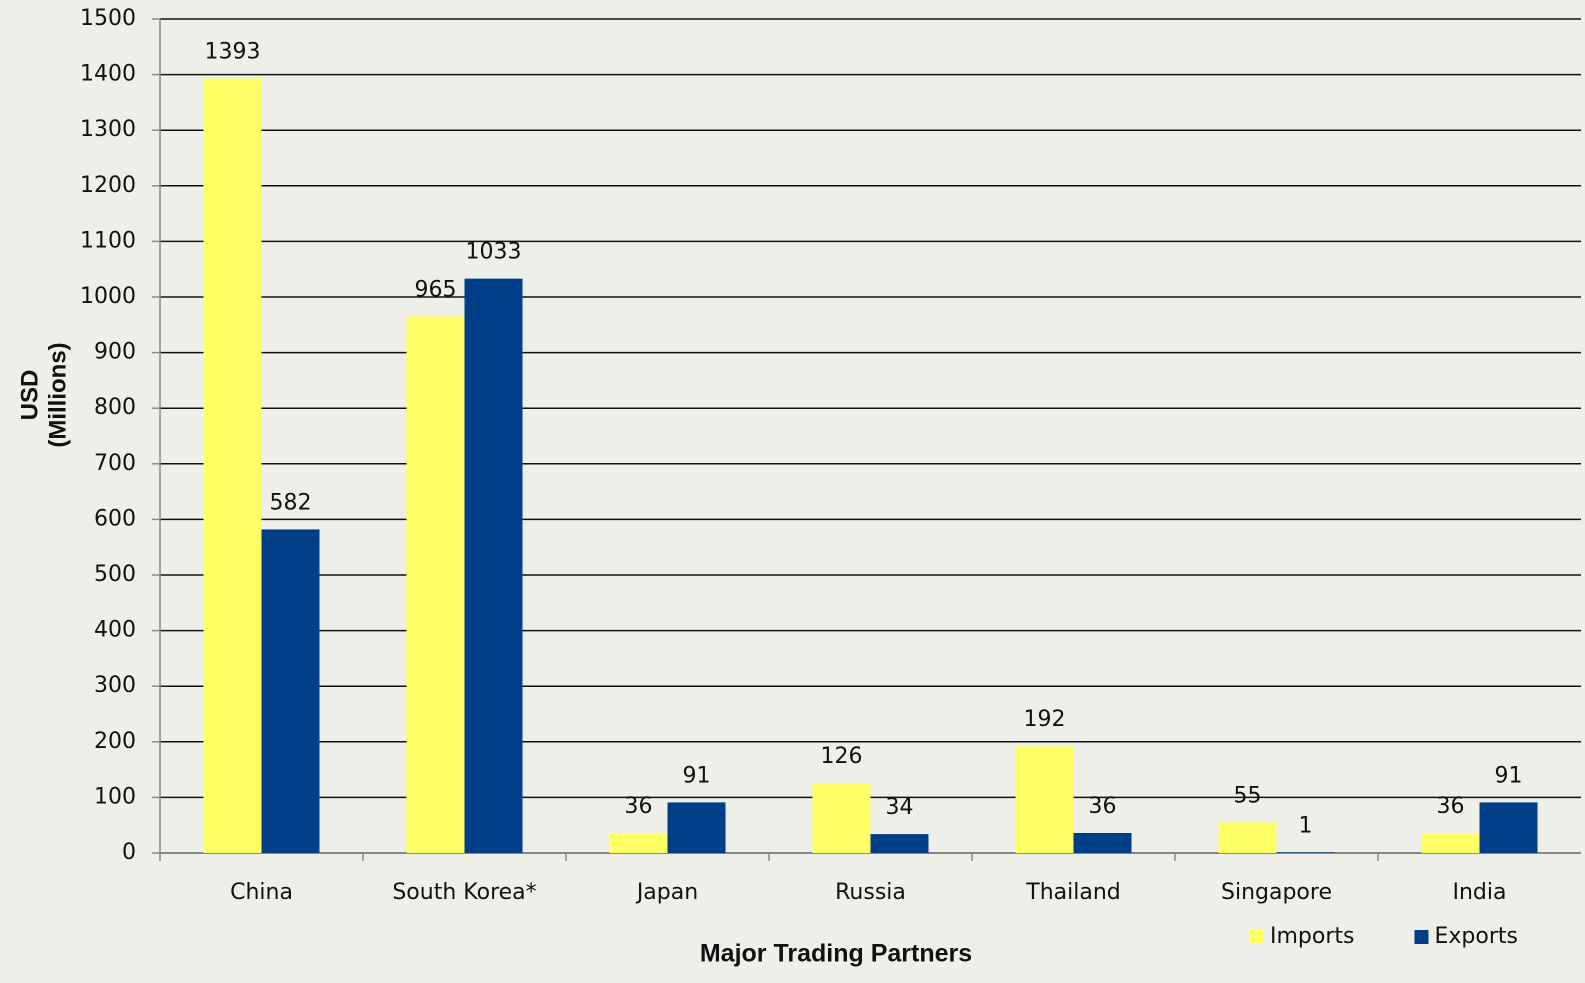 The width and height of the screenshot is (1585, 983). I want to click on y-tick-label: 100, so click(115, 796).